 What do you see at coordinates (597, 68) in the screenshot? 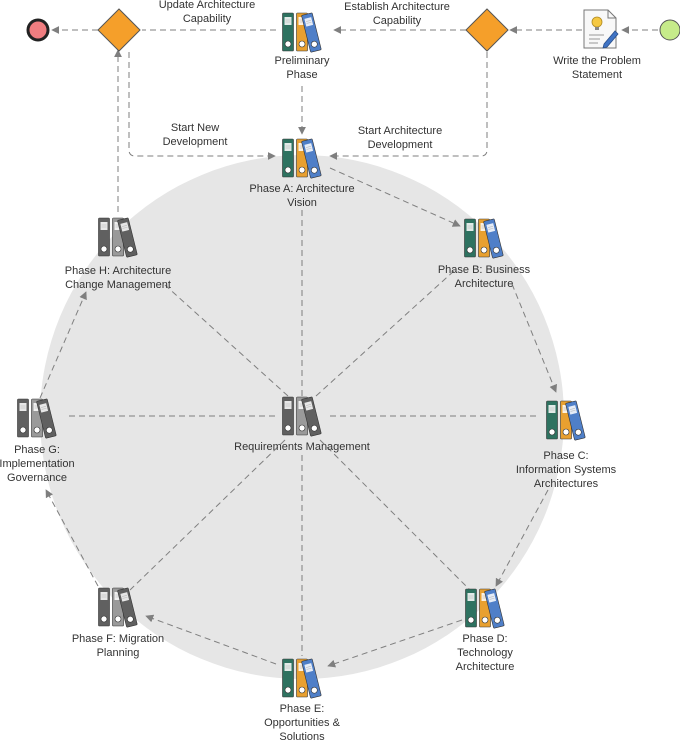
I see `problem-statement-label: Write the Problem Statement` at bounding box center [597, 68].